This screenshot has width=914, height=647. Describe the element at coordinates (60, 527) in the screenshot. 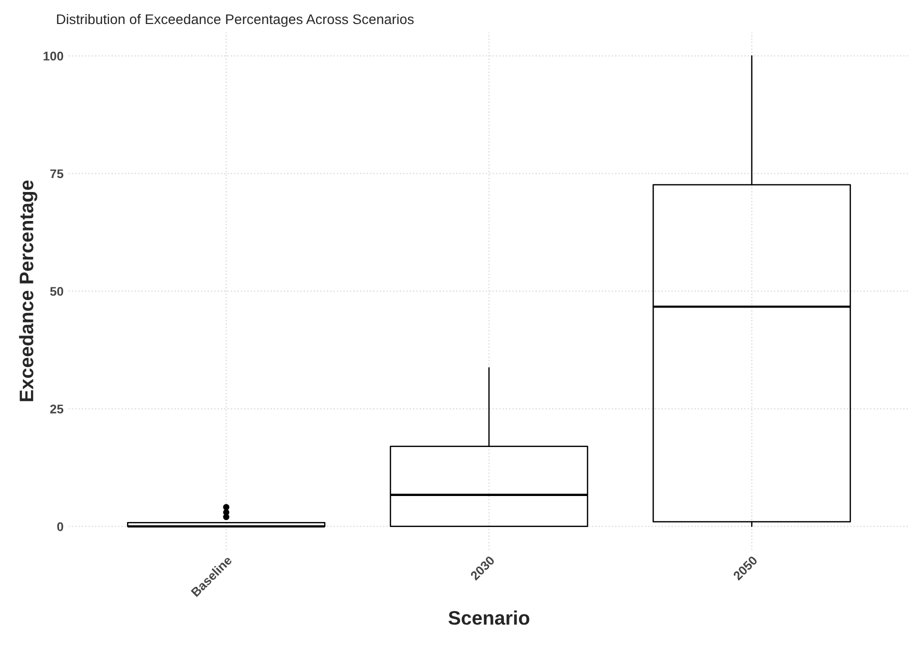

I see `y-tick-label: 0` at that location.